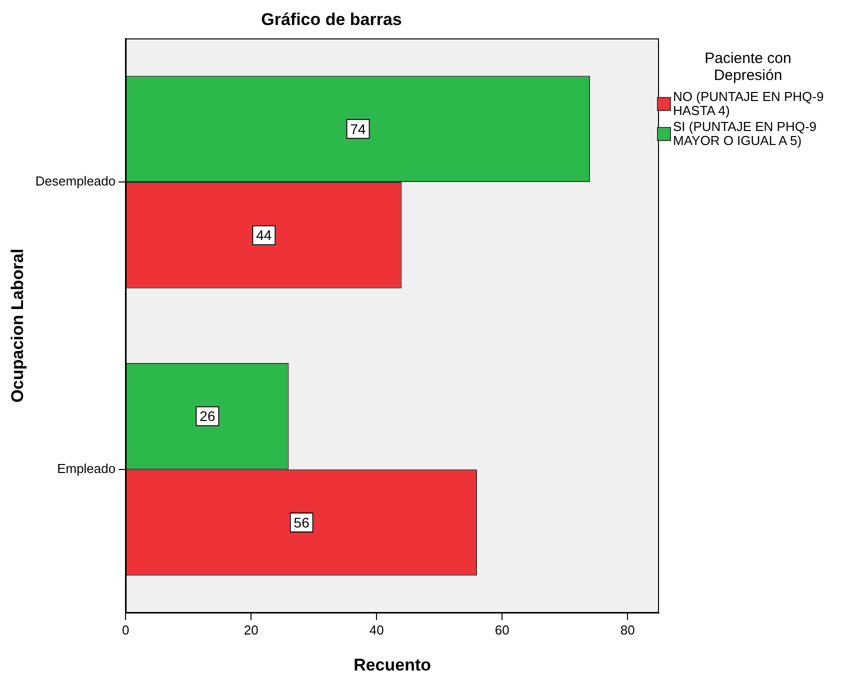  Describe the element at coordinates (331, 19) in the screenshot. I see `chart-title: Gráfico de barras` at that location.